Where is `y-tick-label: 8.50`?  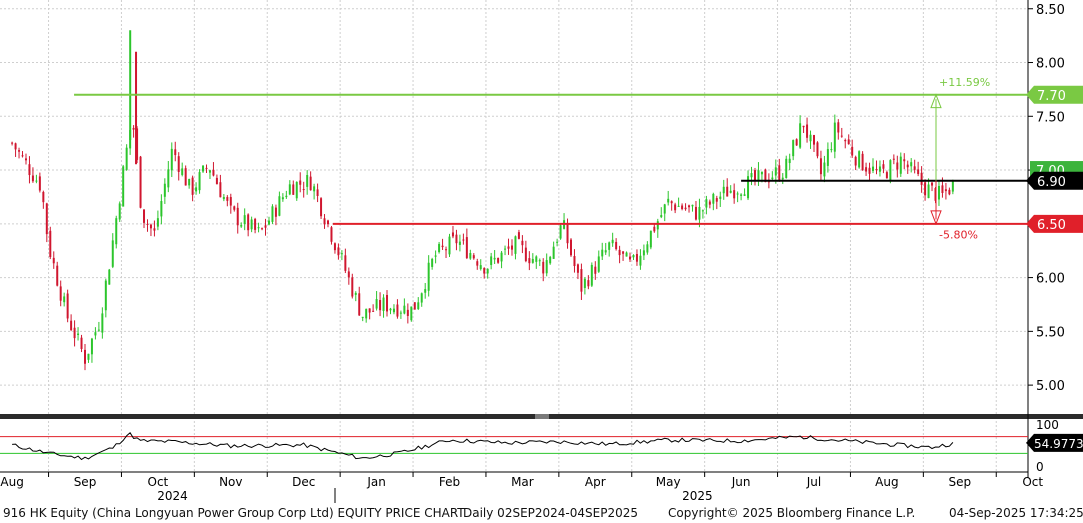 y-tick-label: 8.50 is located at coordinates (1050, 10).